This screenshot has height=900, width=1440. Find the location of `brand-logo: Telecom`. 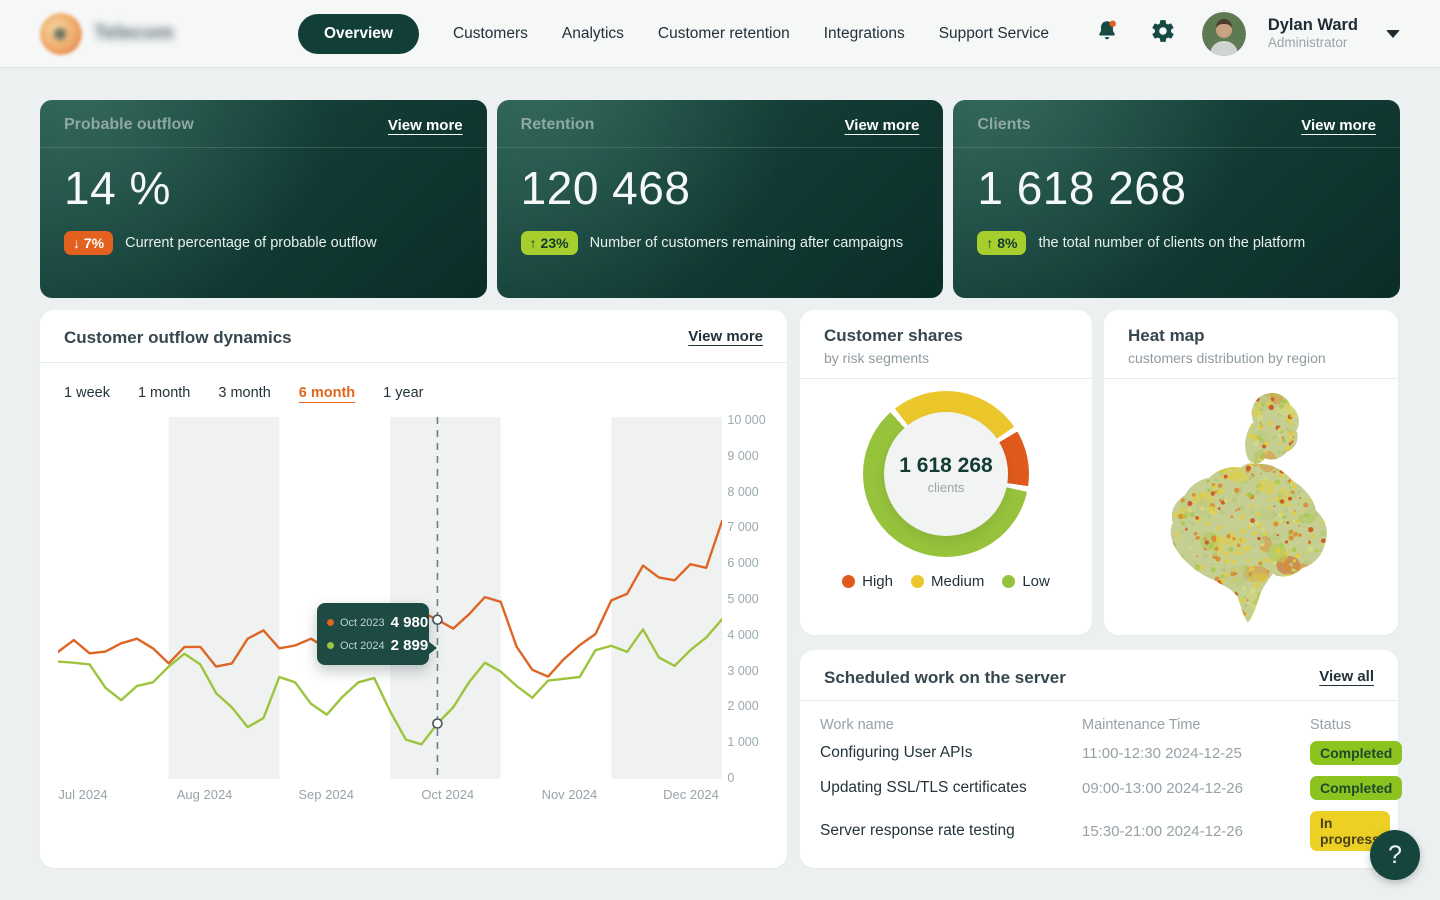

brand-logo: Telecom is located at coordinates (145, 33).